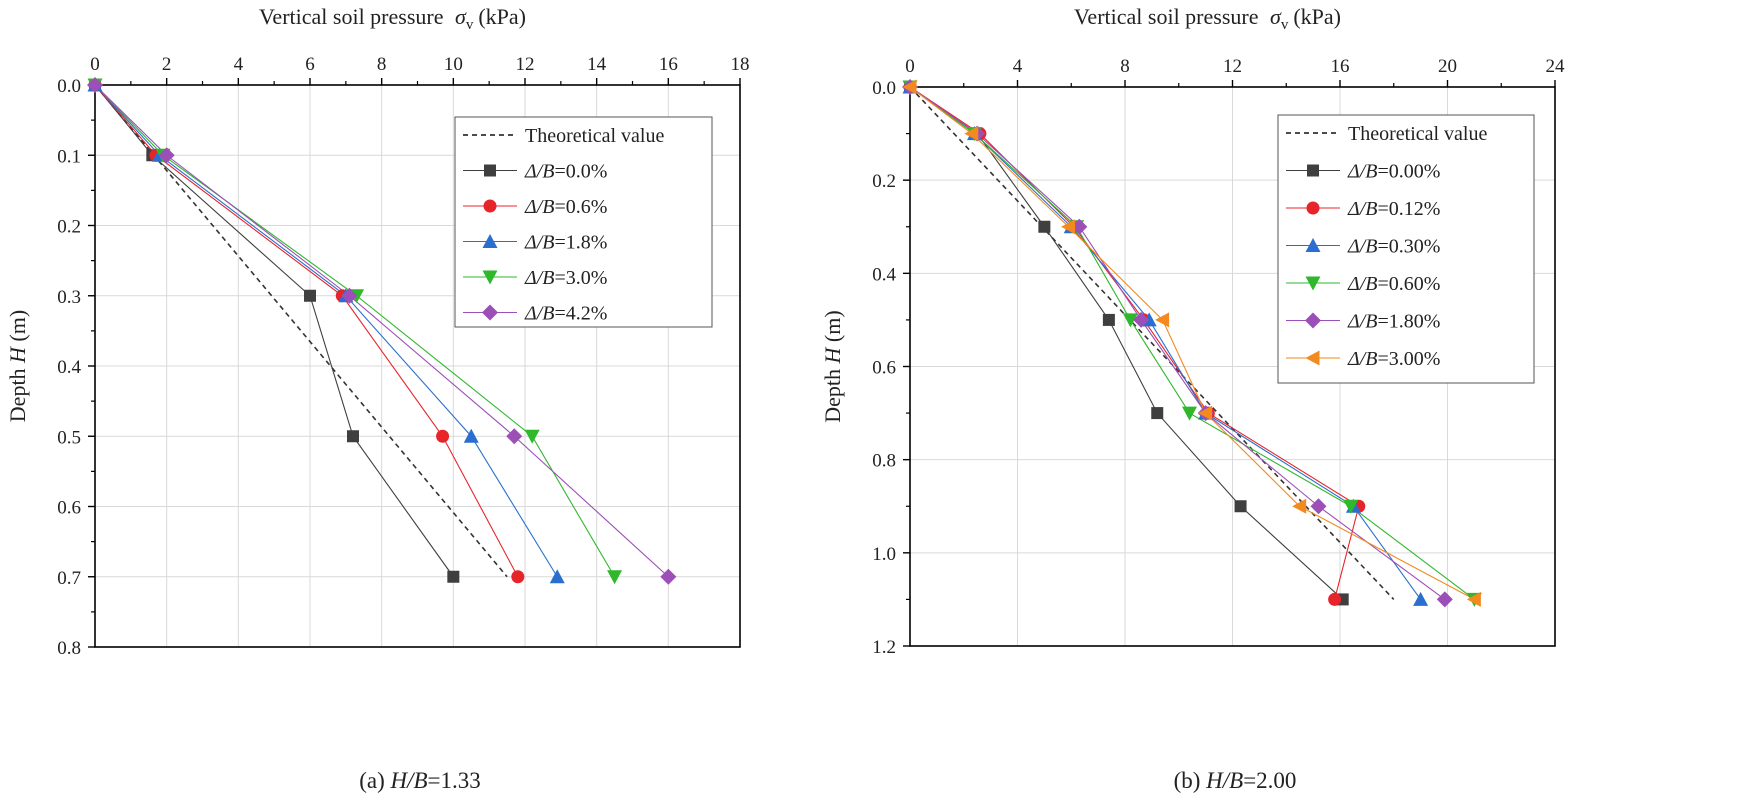 This screenshot has width=1745, height=805. What do you see at coordinates (1393, 172) in the screenshot?
I see `legend-label-0: Δ/B=0.00%` at bounding box center [1393, 172].